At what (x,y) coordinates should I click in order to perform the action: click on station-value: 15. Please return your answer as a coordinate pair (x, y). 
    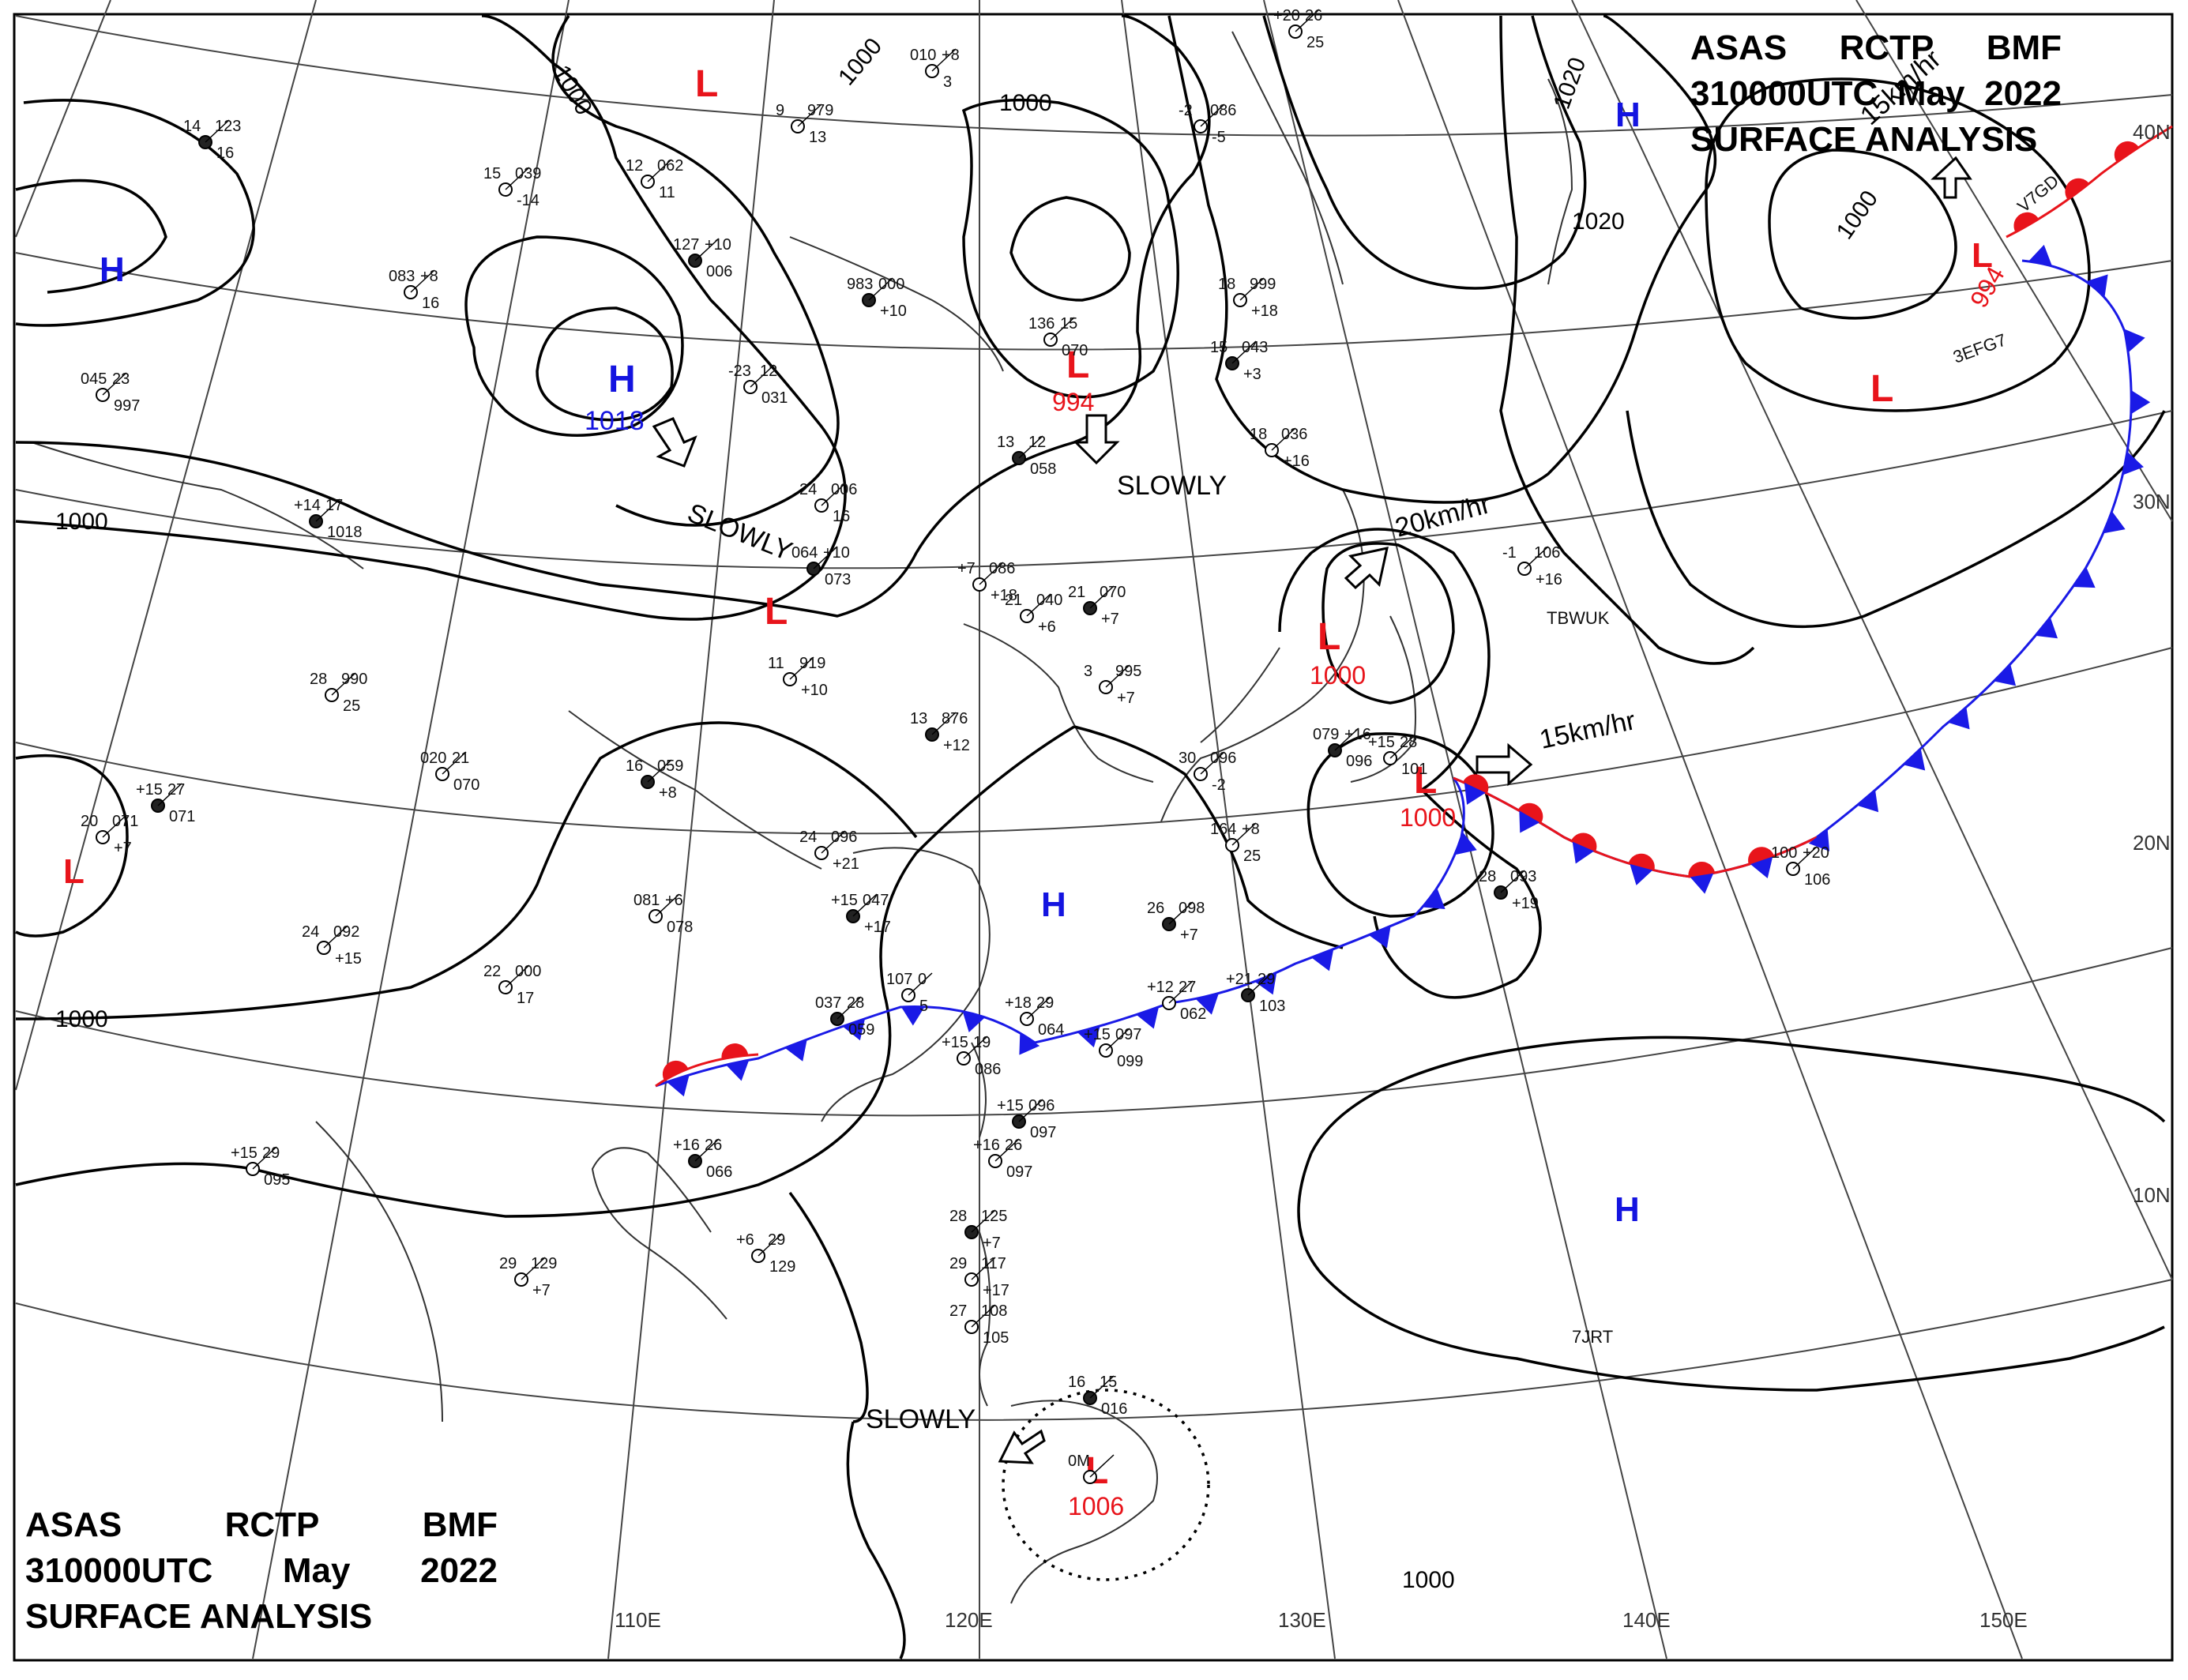
    Looking at the image, I should click on (1109, 1382).